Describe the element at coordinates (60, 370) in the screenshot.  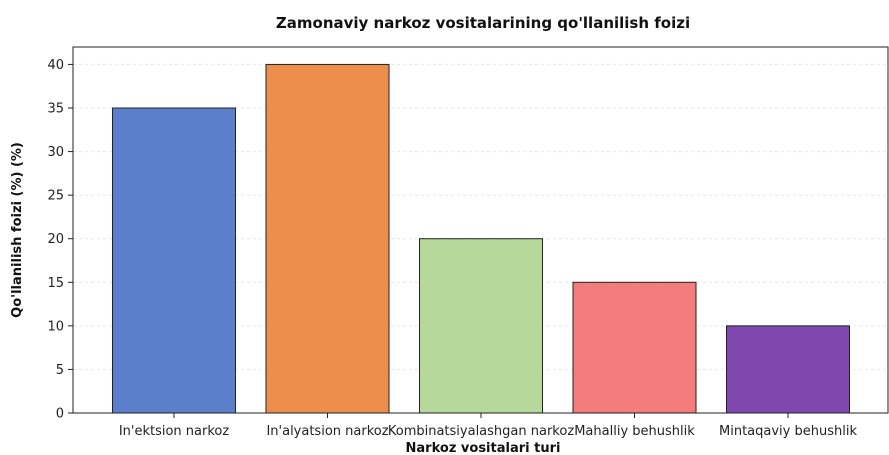
I see `y-tick-label: 5` at that location.